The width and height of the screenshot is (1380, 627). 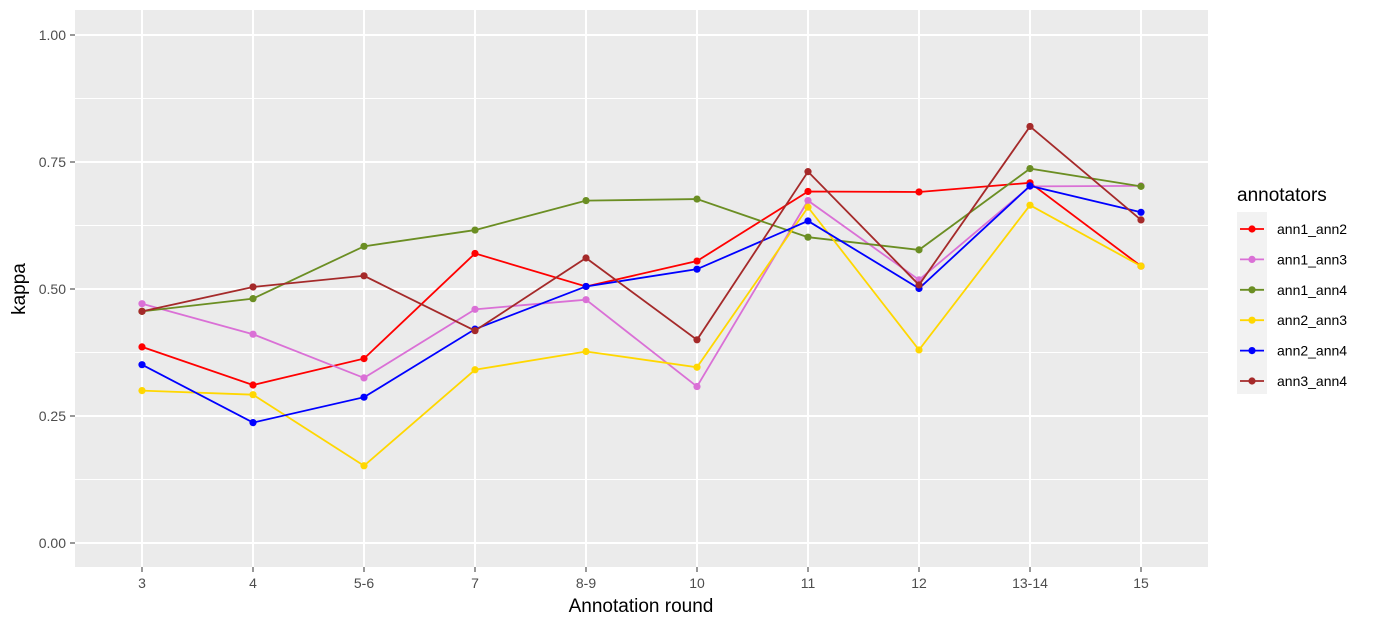 What do you see at coordinates (253, 583) in the screenshot?
I see `x-tick-label: 4` at bounding box center [253, 583].